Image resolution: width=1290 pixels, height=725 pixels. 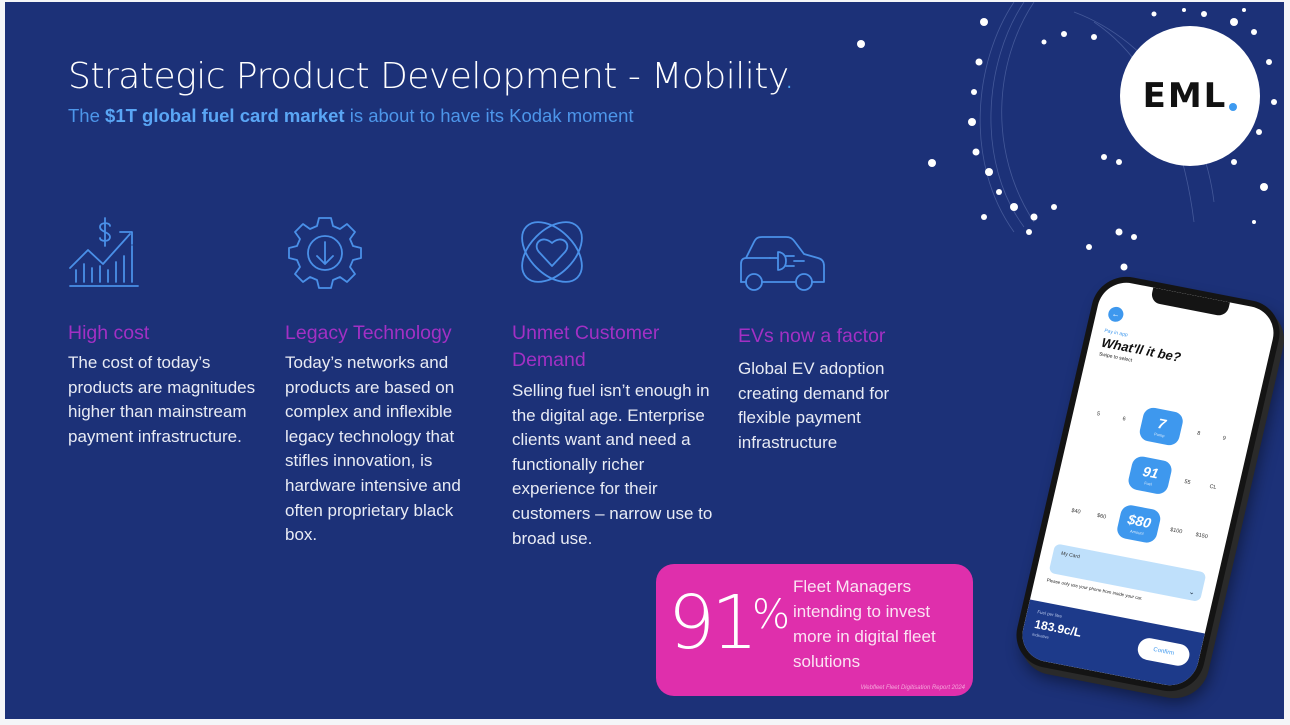 What do you see at coordinates (104, 252) in the screenshot?
I see `dollar-growth-chart-icon` at bounding box center [104, 252].